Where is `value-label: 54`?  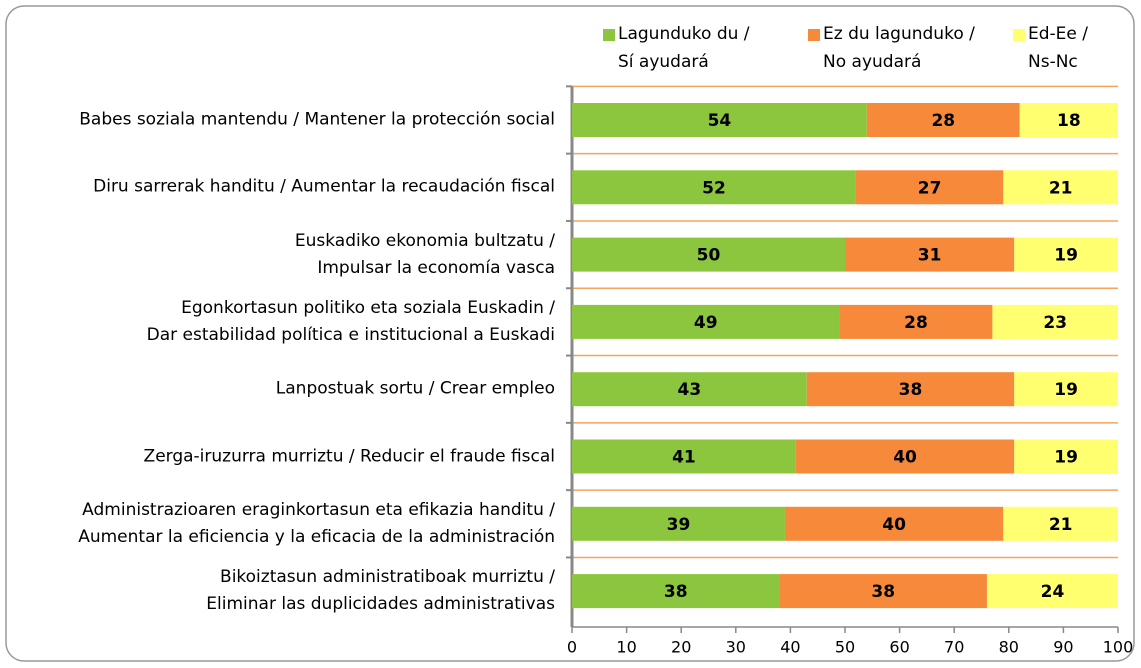
value-label: 54 is located at coordinates (720, 121).